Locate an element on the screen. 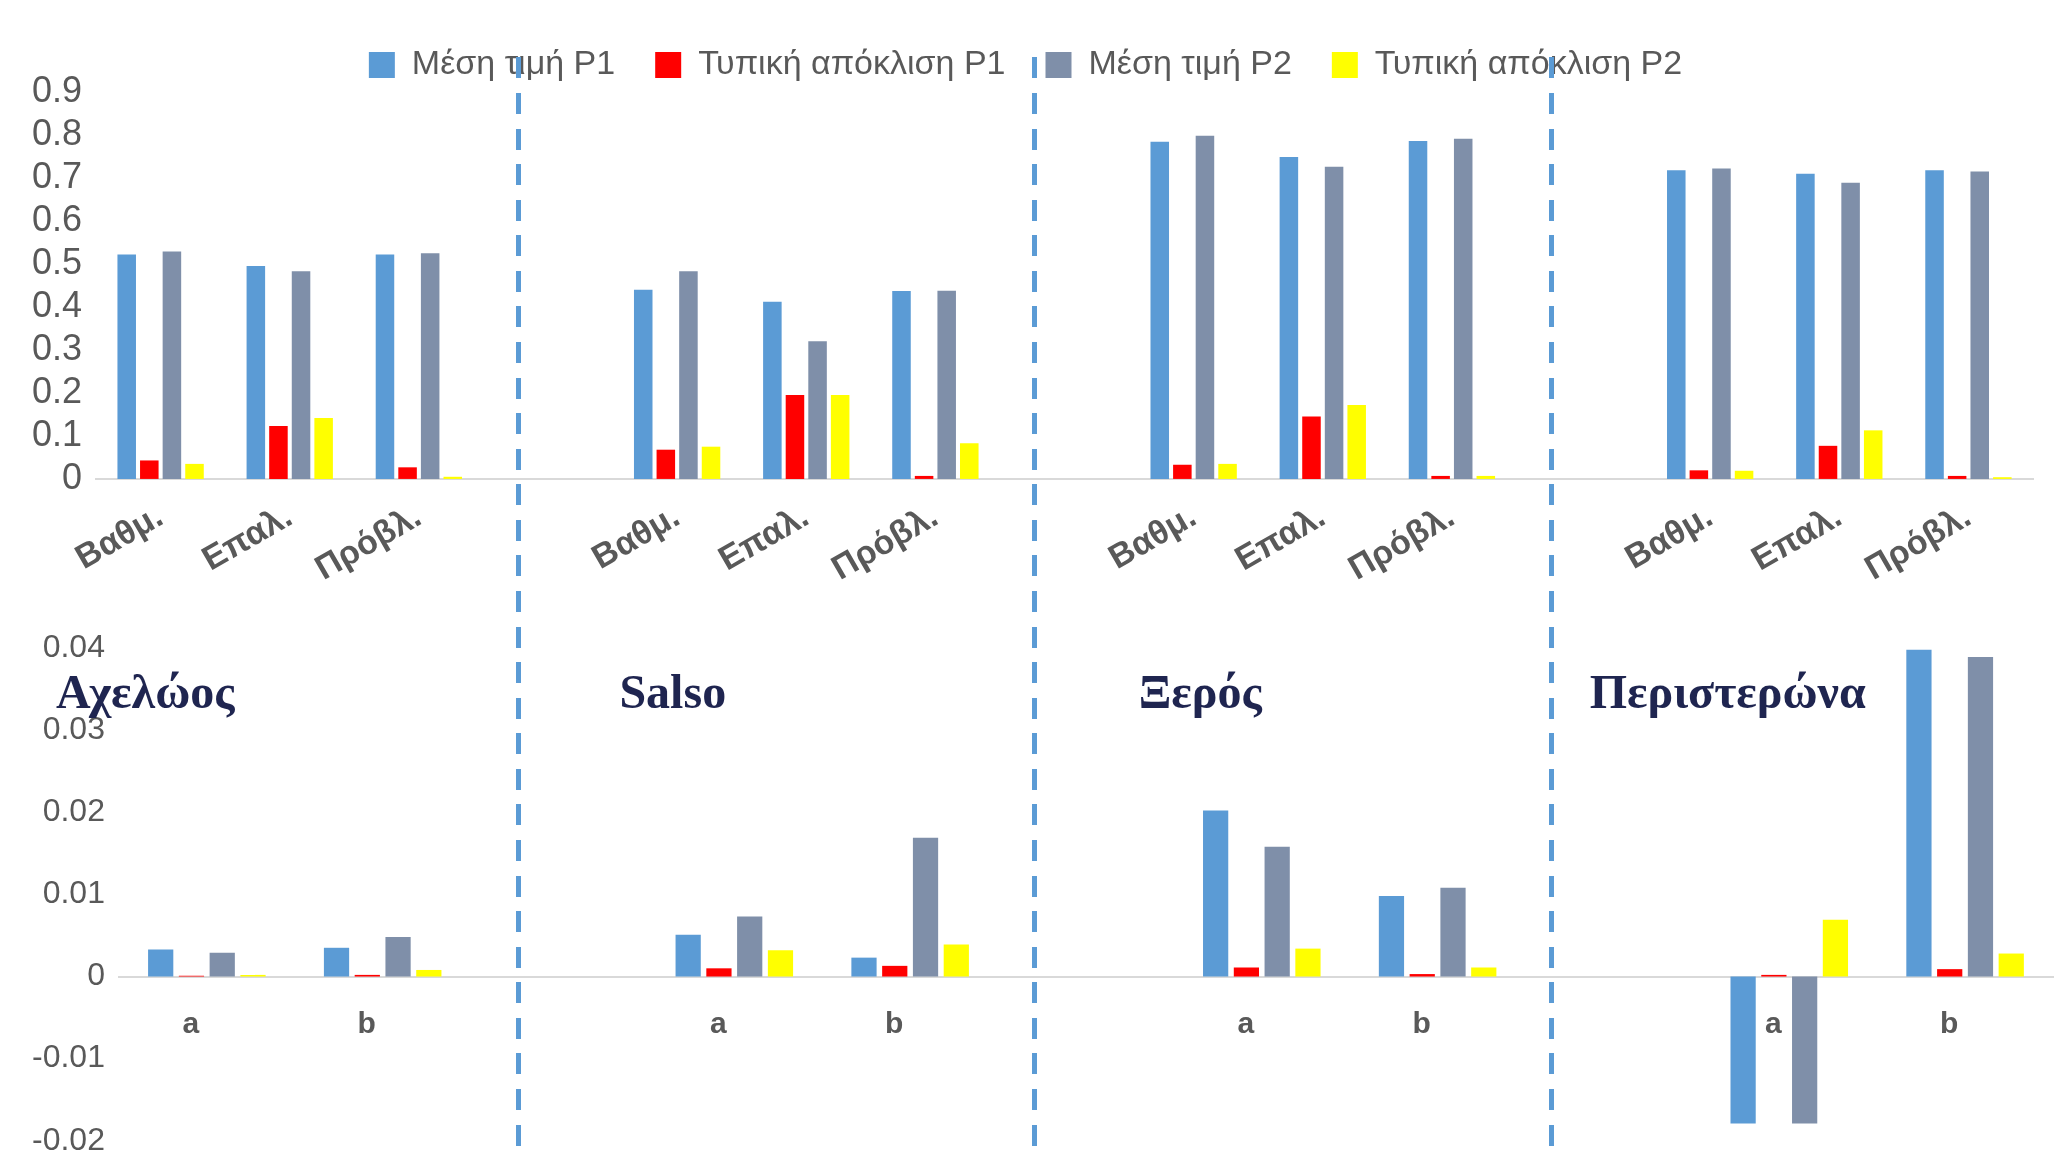  y-tick-label: 0.4 is located at coordinates (57, 304).